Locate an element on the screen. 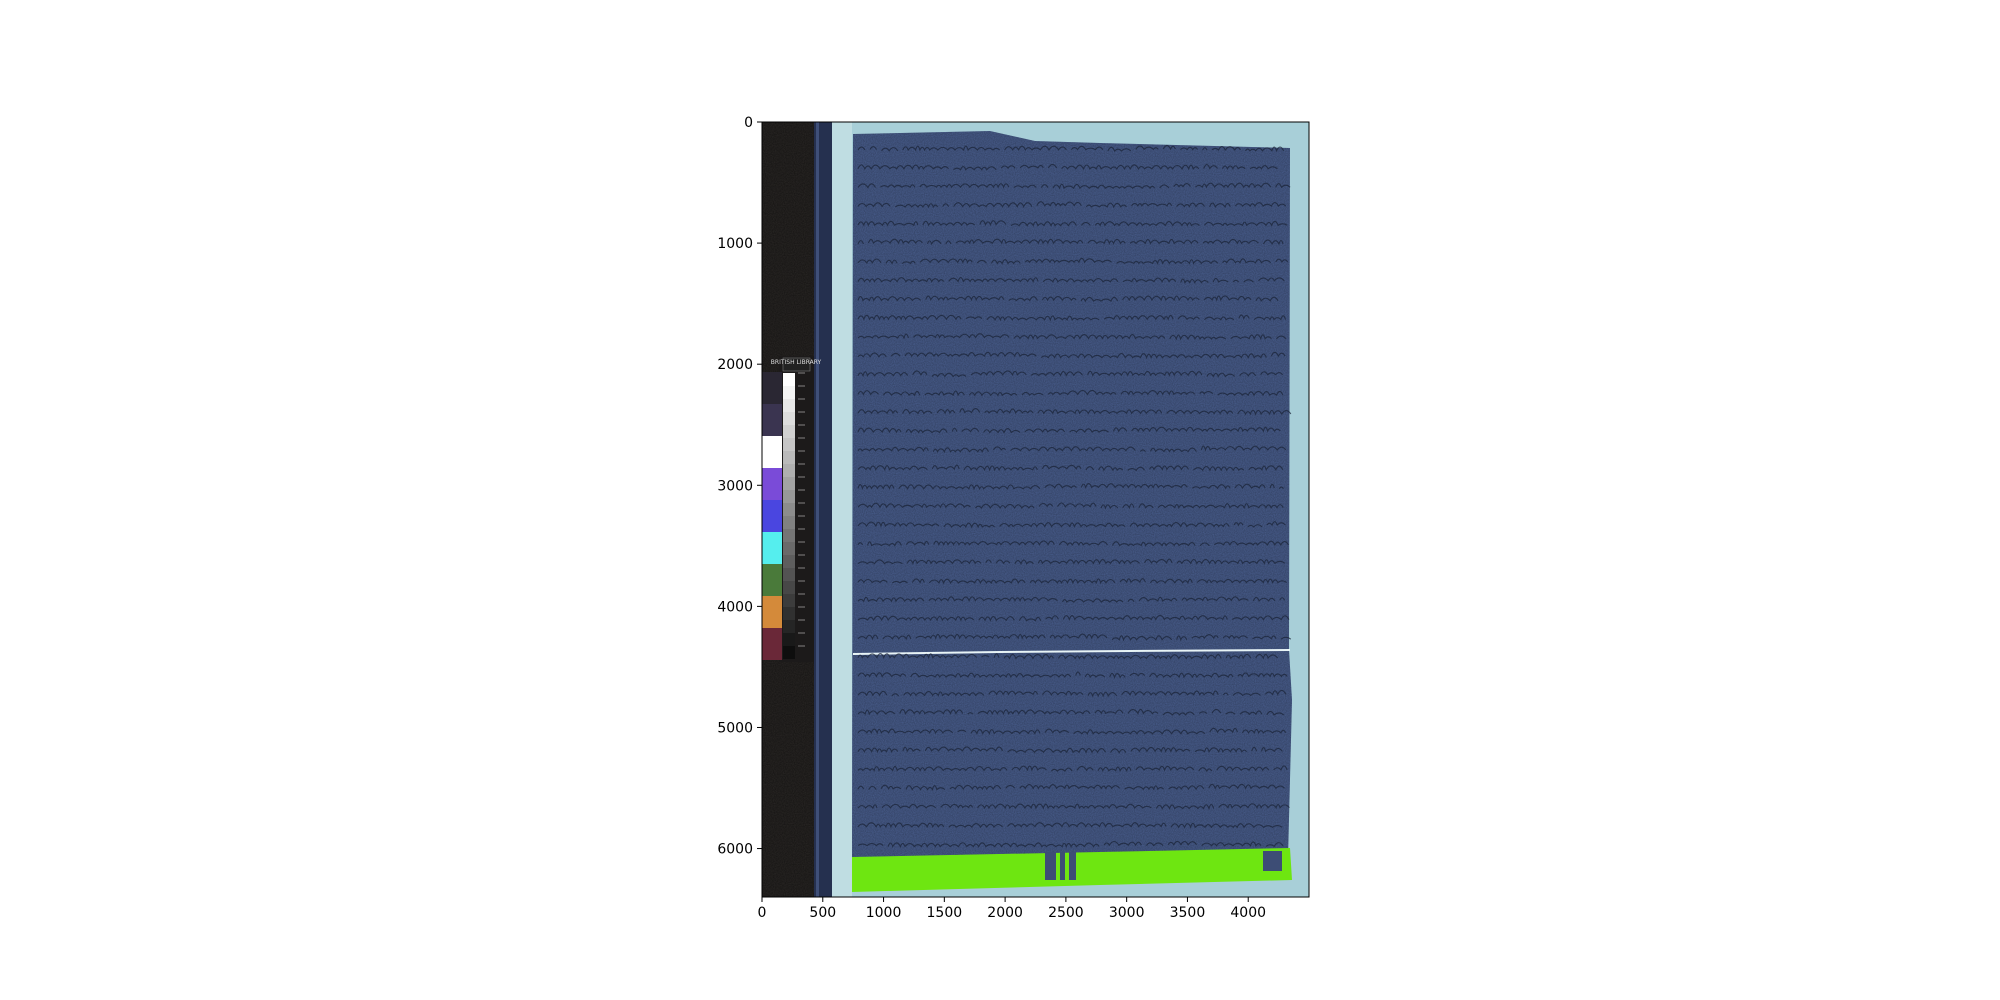 The height and width of the screenshot is (1000, 2000). y-tick-label: 0 is located at coordinates (748, 123).